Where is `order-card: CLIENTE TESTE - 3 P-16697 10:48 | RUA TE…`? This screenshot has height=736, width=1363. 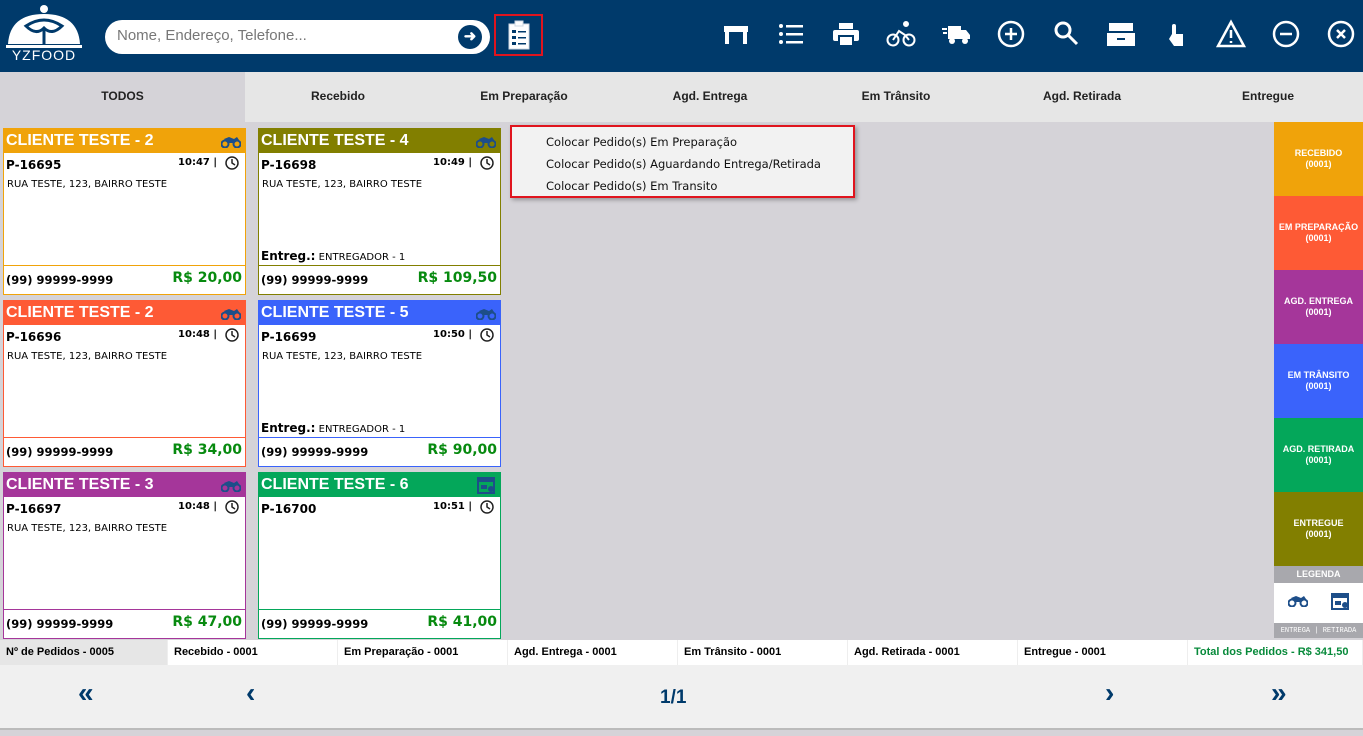 order-card: CLIENTE TESTE - 3 P-16697 10:48 | RUA TE… is located at coordinates (124, 555).